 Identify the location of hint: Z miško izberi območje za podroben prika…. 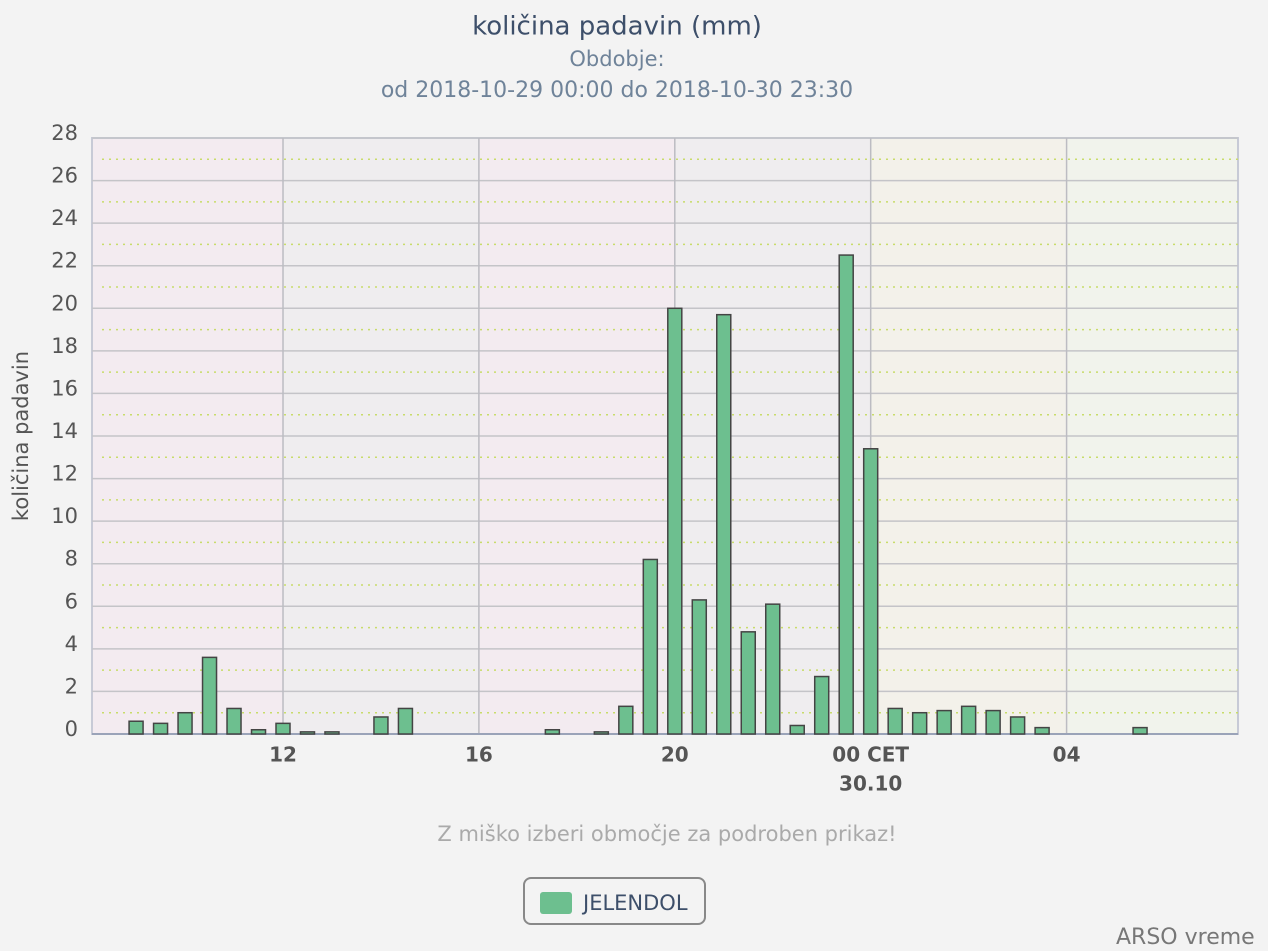
(666, 834).